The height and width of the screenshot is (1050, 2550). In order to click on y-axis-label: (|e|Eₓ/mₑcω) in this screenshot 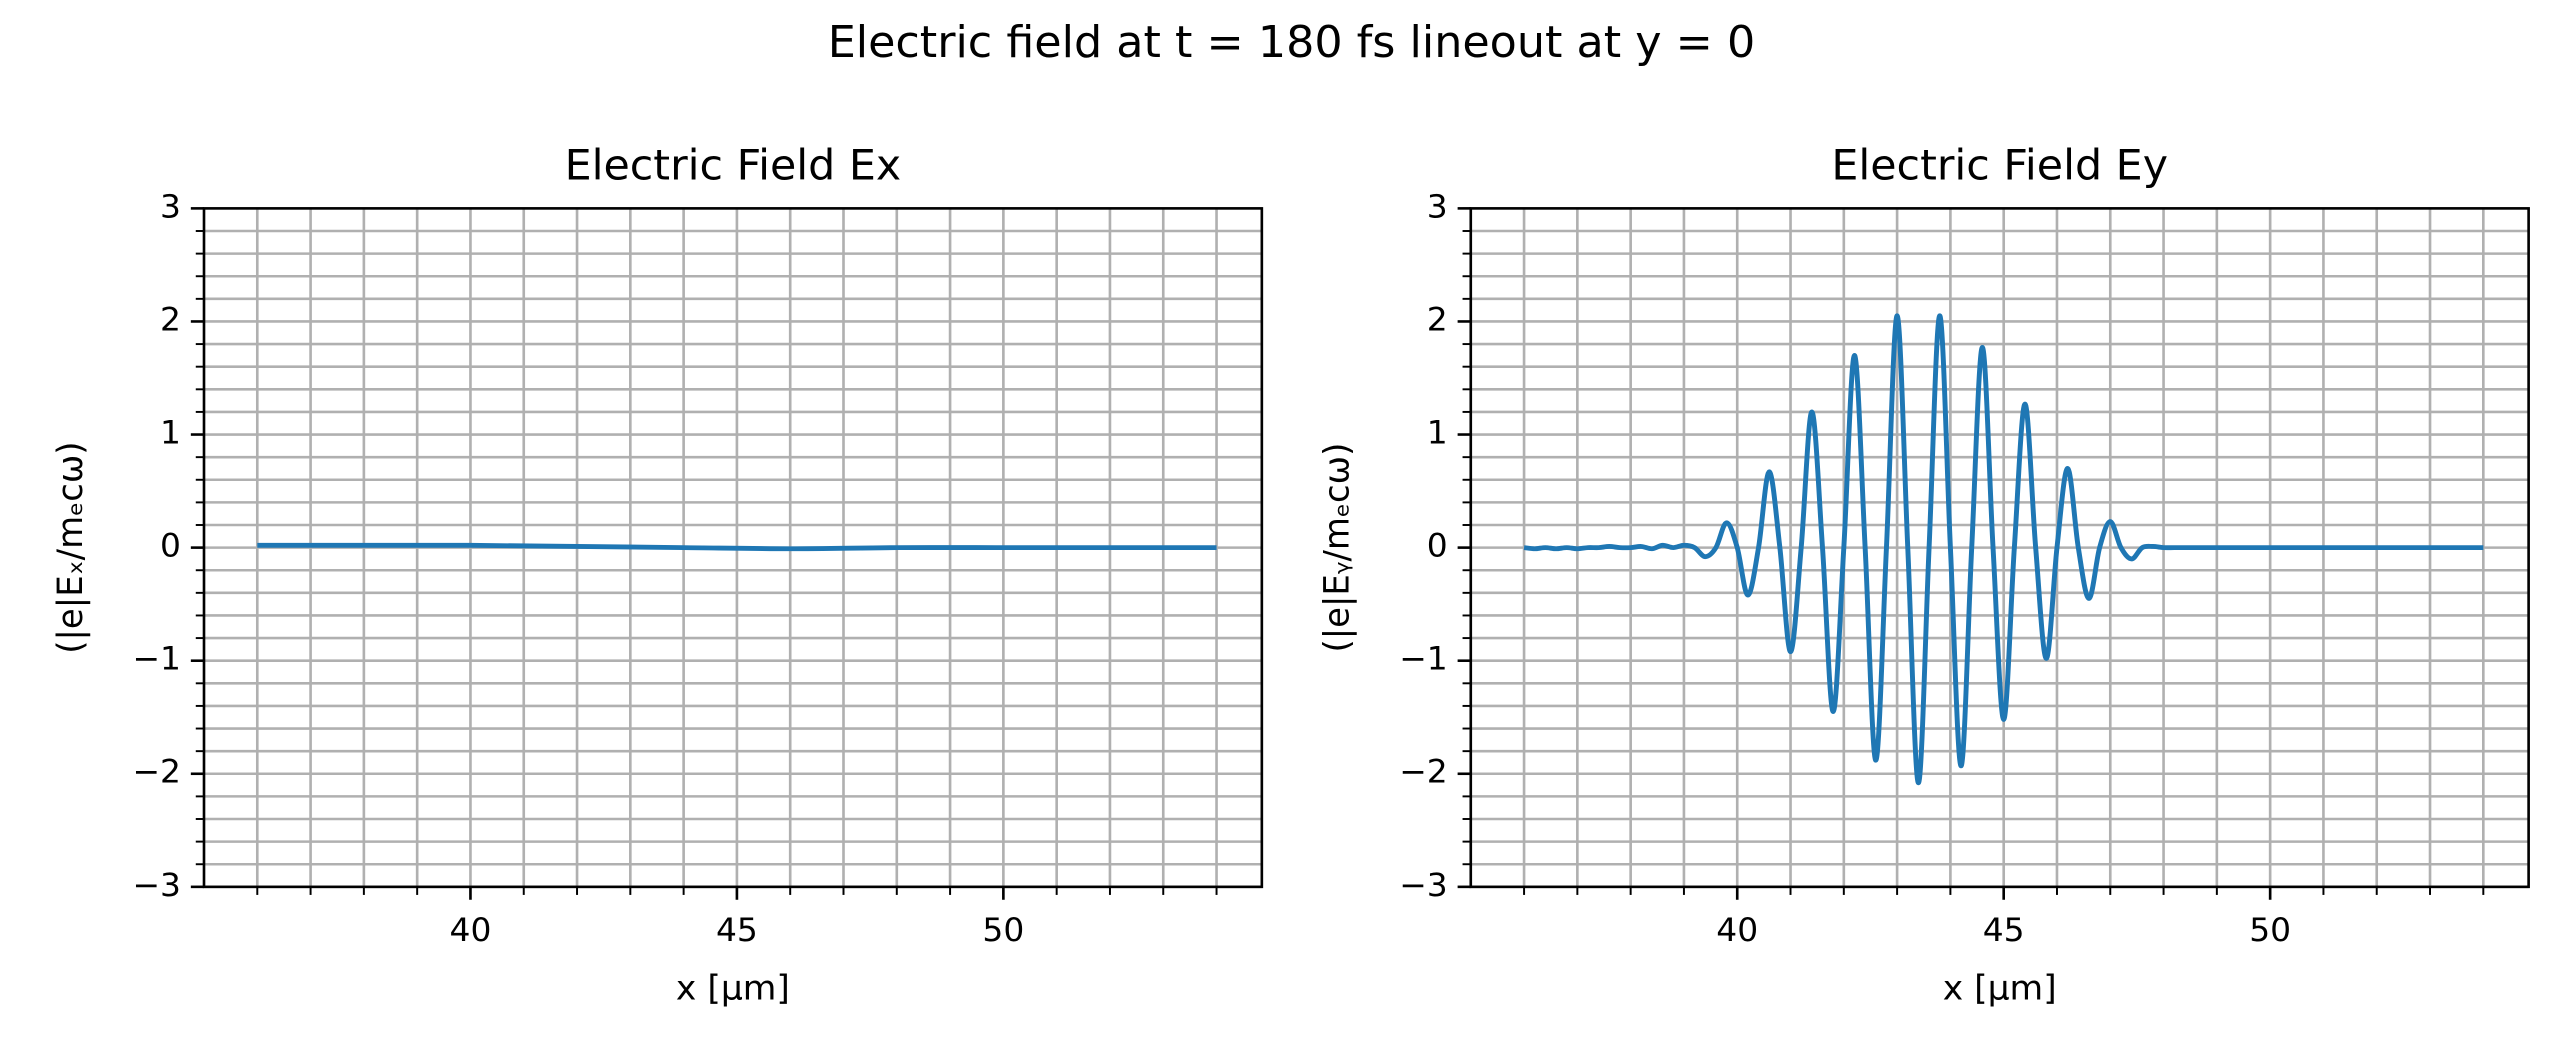, I will do `click(71, 547)`.